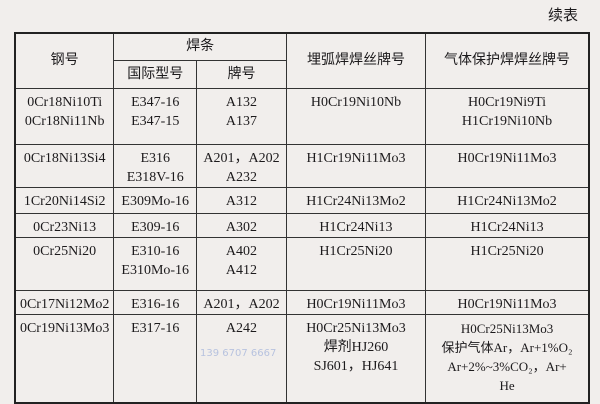  I want to click on watermark-phone: 139 6707 6667, so click(238, 353).